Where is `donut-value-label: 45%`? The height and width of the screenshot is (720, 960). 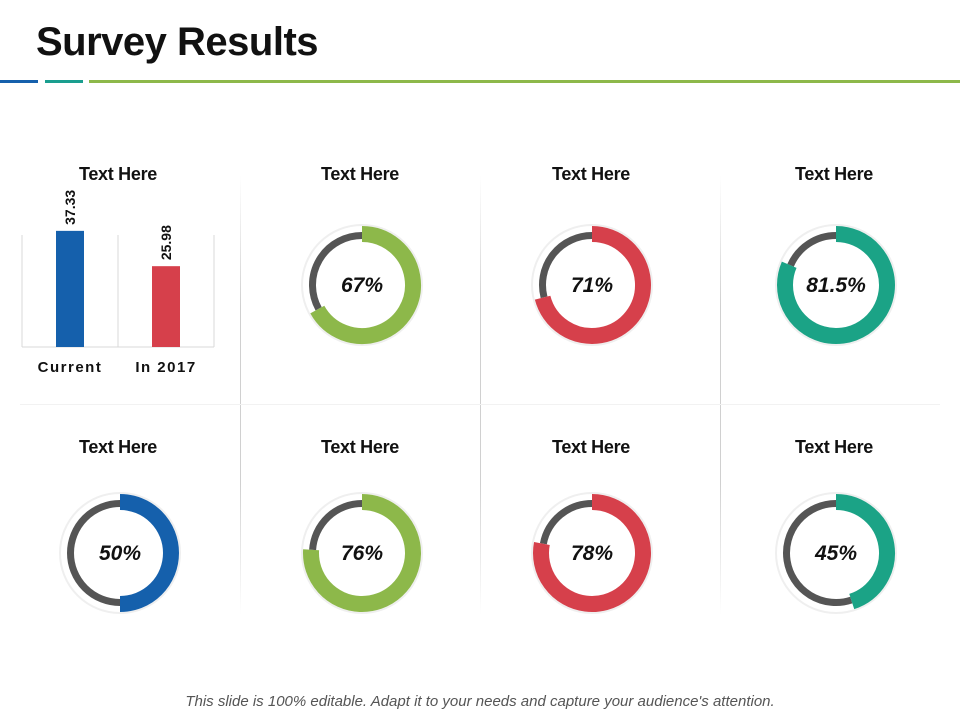
donut-value-label: 45% is located at coordinates (835, 553).